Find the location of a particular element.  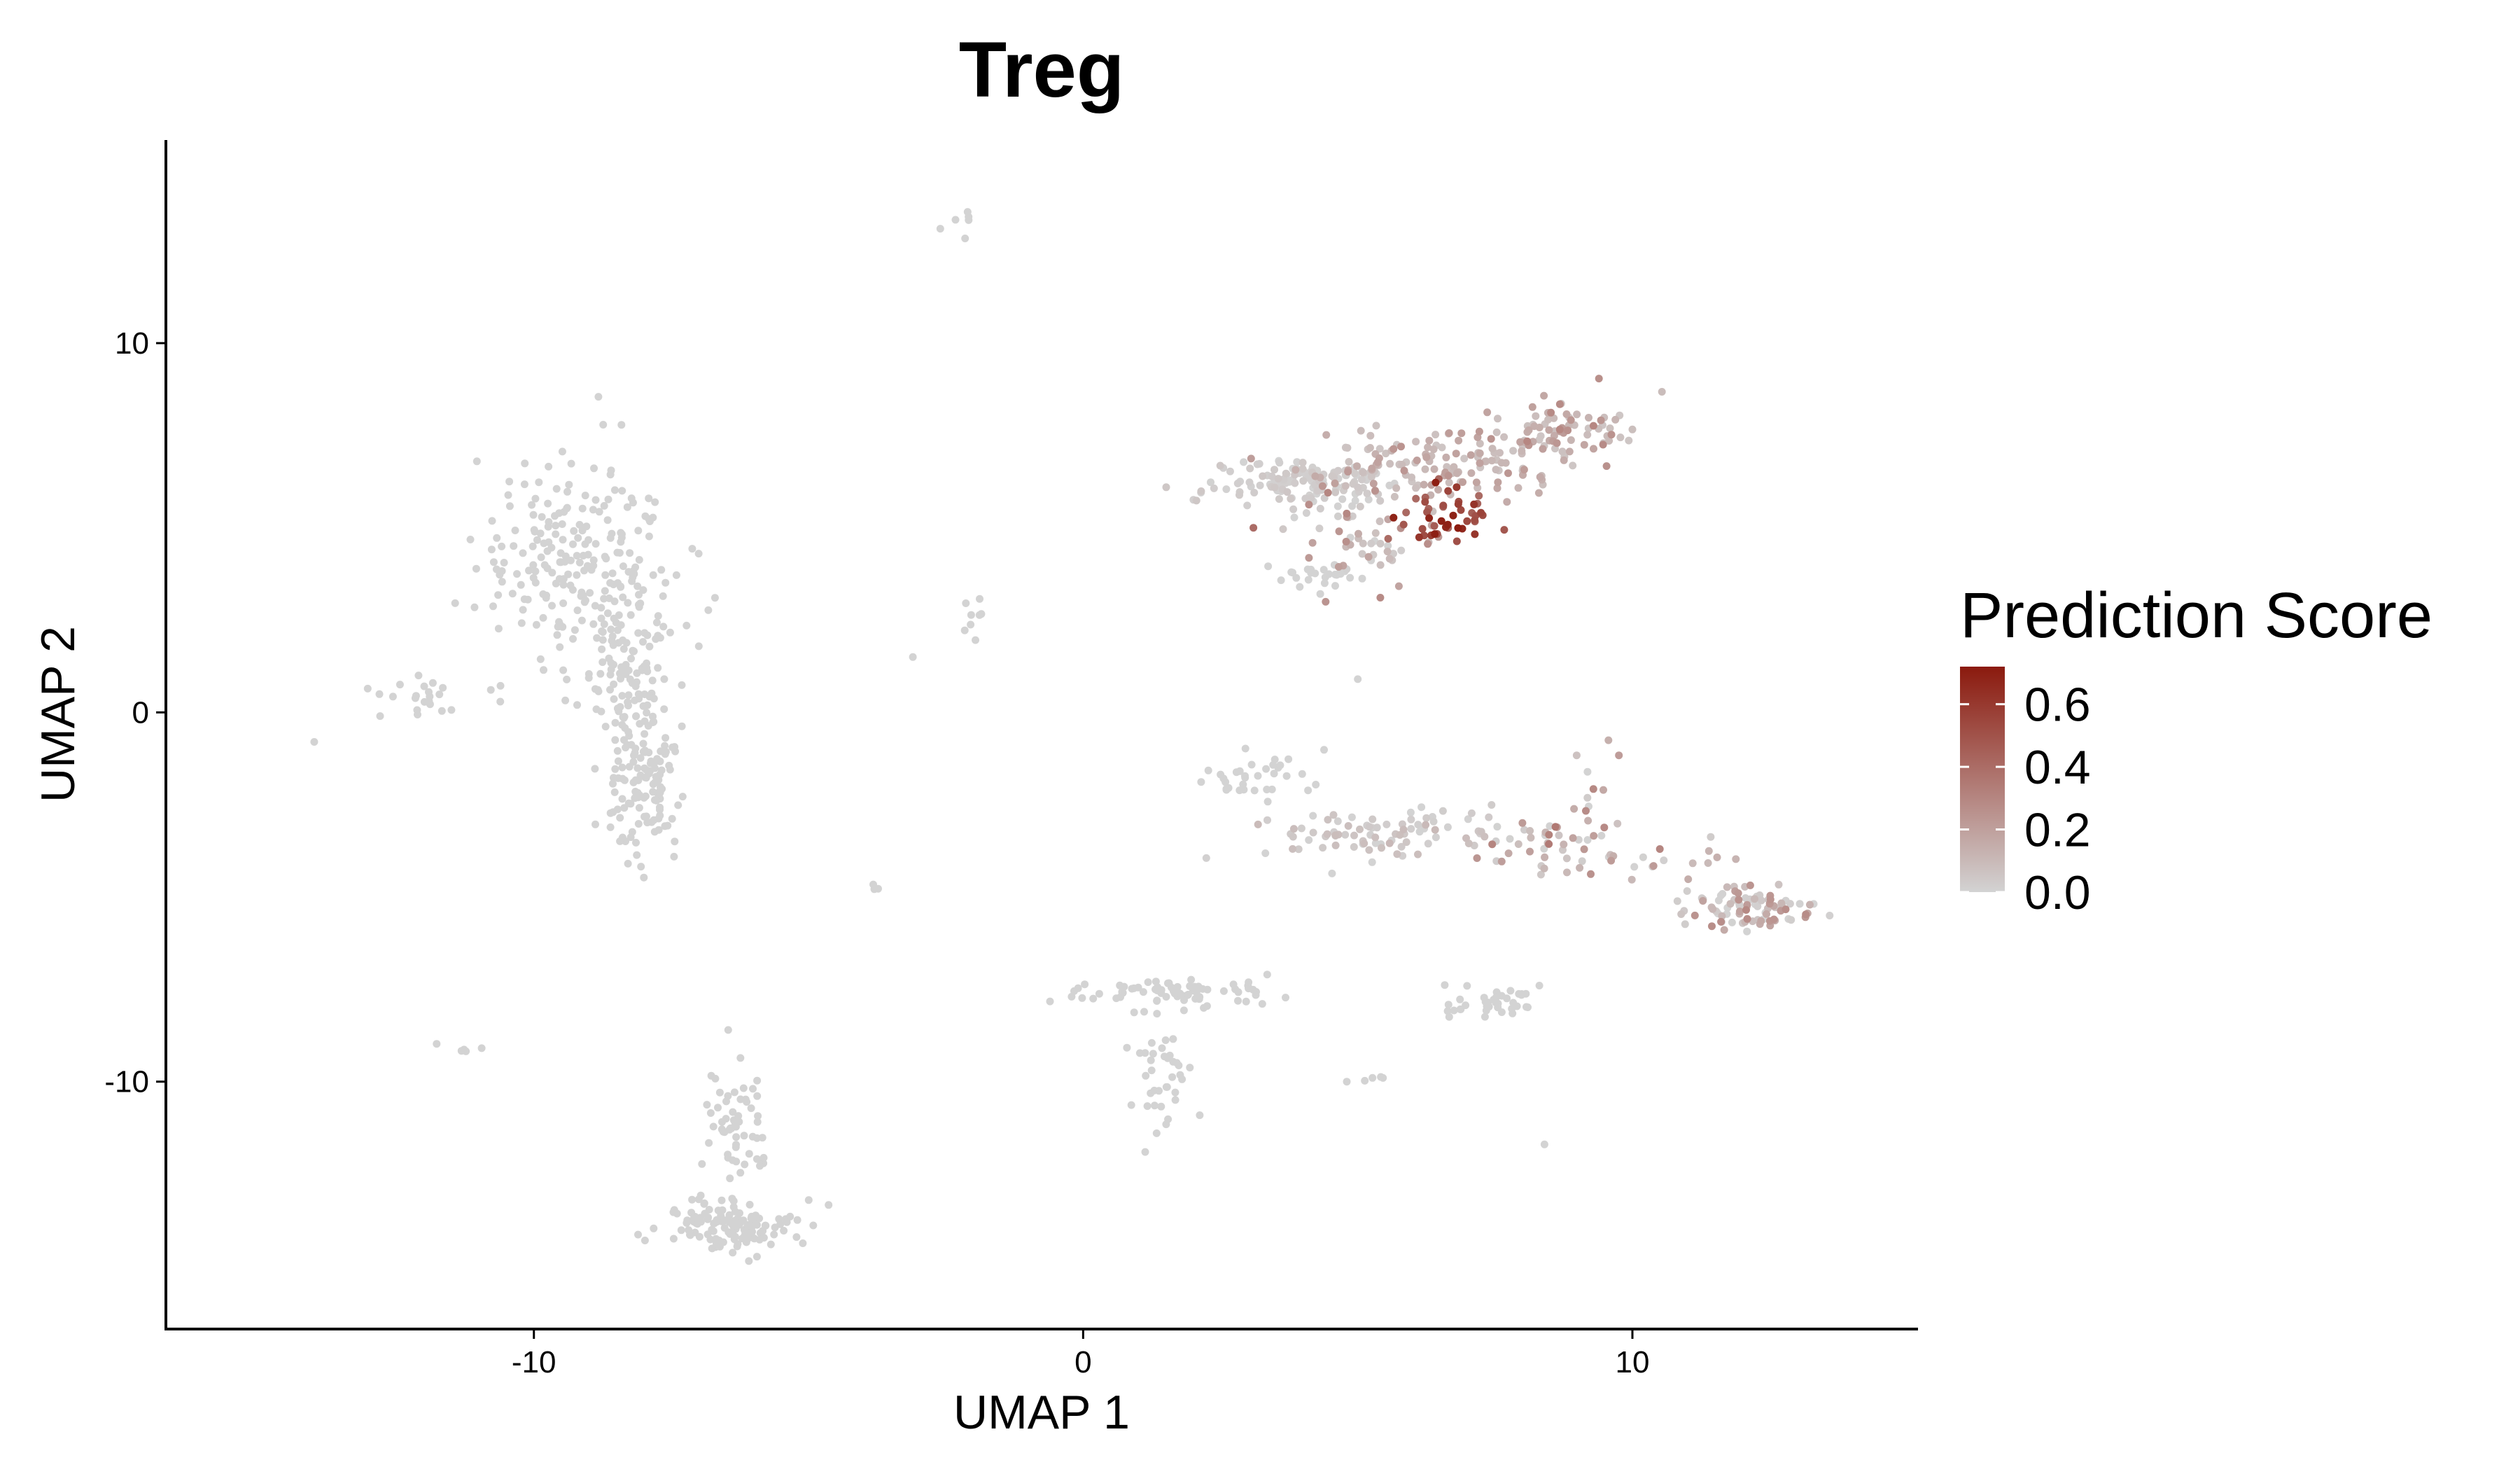

x-tick-label: 10 is located at coordinates (1633, 1362).